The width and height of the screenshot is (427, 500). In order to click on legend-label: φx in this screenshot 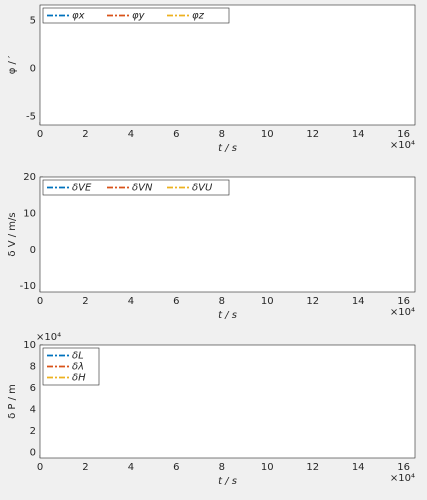, I will do `click(78, 16)`.